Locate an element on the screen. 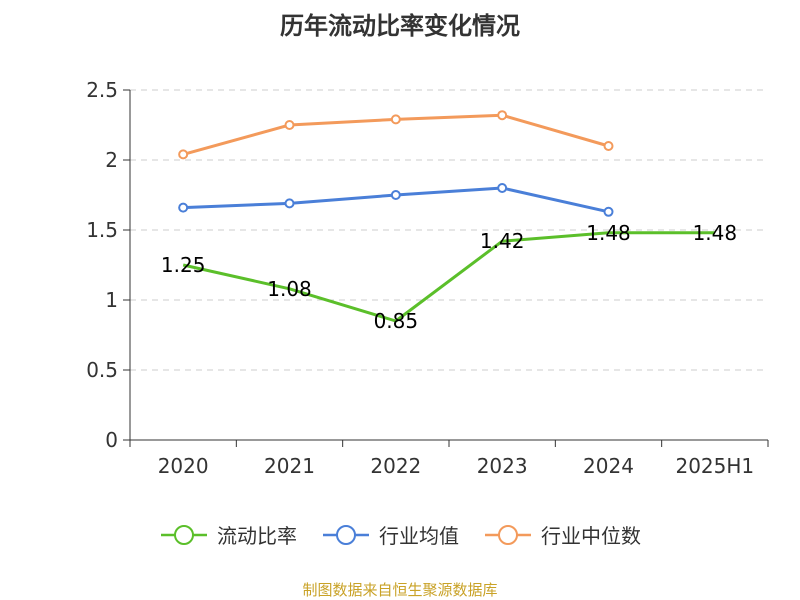 The image size is (800, 600). y-tick-label: 2.5 is located at coordinates (102, 90).